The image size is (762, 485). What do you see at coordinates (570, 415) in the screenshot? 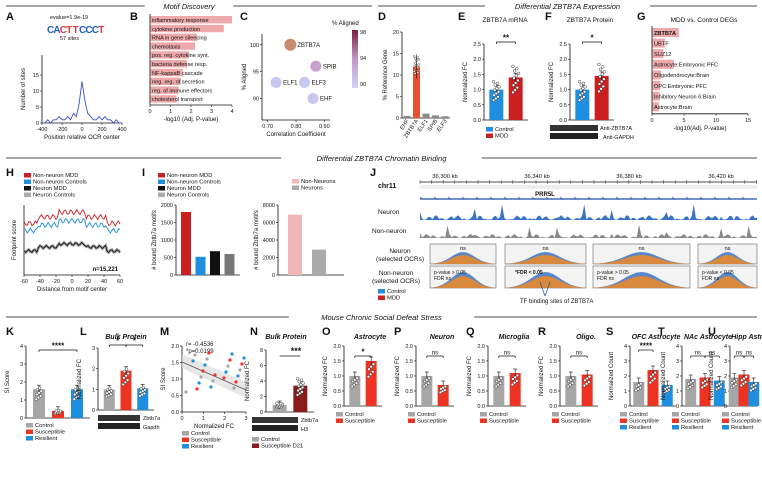
I see `legend-panelR-0: Control` at bounding box center [570, 415].